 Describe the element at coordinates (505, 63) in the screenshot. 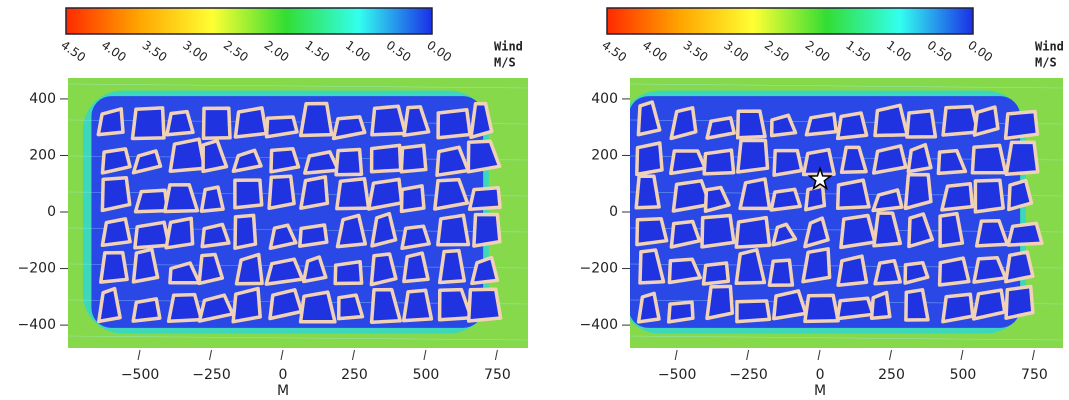

I see `colorbar-label: M/S` at that location.